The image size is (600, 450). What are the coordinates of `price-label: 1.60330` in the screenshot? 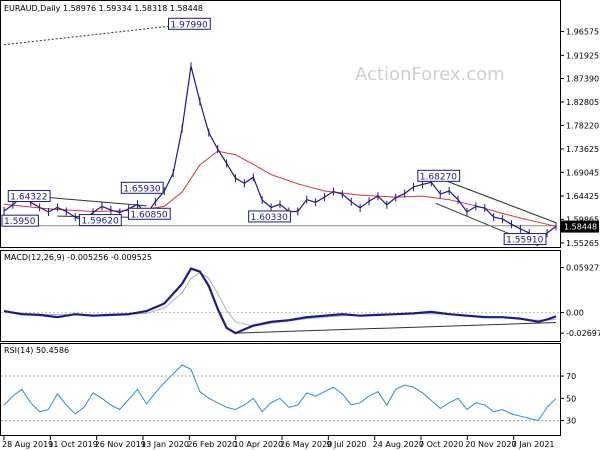 It's located at (269, 218).